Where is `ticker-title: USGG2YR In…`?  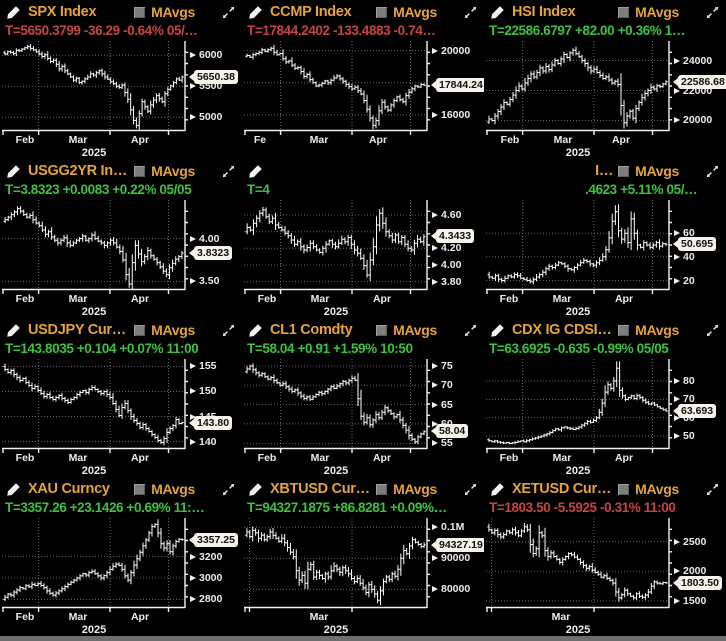 ticker-title: USGG2YR In… is located at coordinates (78, 171).